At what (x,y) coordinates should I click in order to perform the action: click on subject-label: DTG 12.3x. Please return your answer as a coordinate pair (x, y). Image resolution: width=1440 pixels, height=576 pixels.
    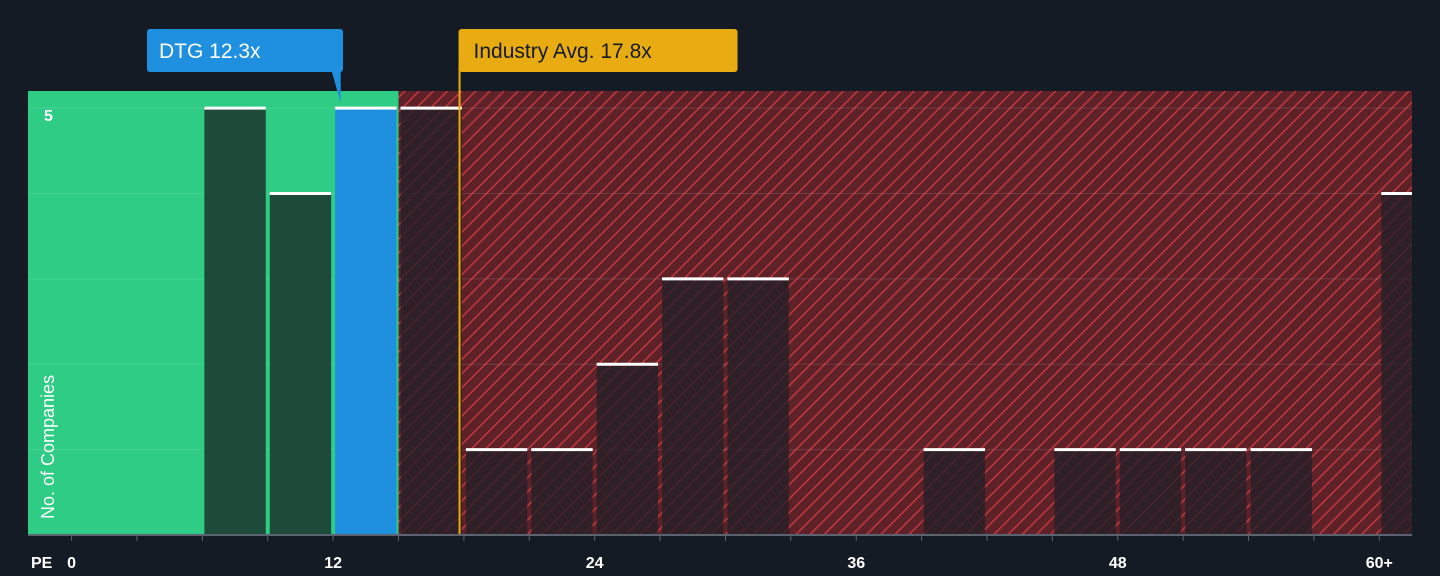
    Looking at the image, I should click on (210, 51).